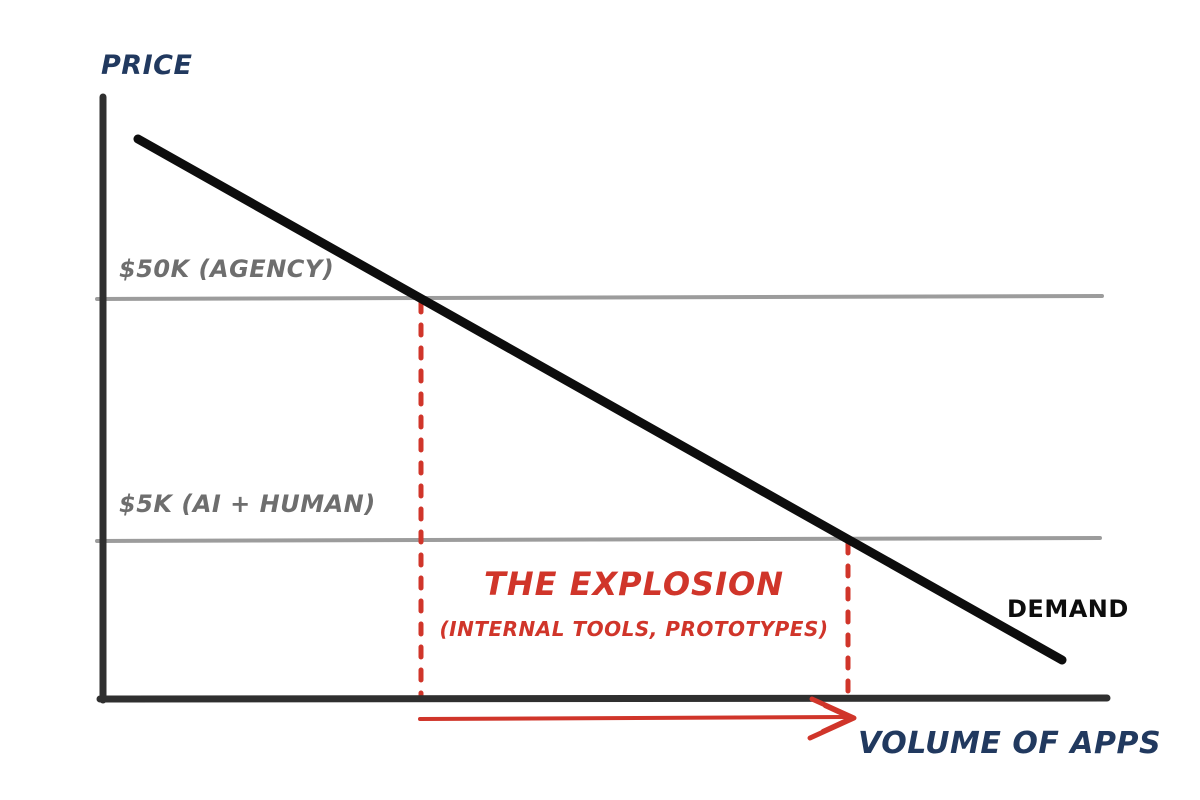 The height and width of the screenshot is (800, 1200). Describe the element at coordinates (227, 269) in the screenshot. I see `price-level-agency-label: $50K (AGENCY)` at that location.